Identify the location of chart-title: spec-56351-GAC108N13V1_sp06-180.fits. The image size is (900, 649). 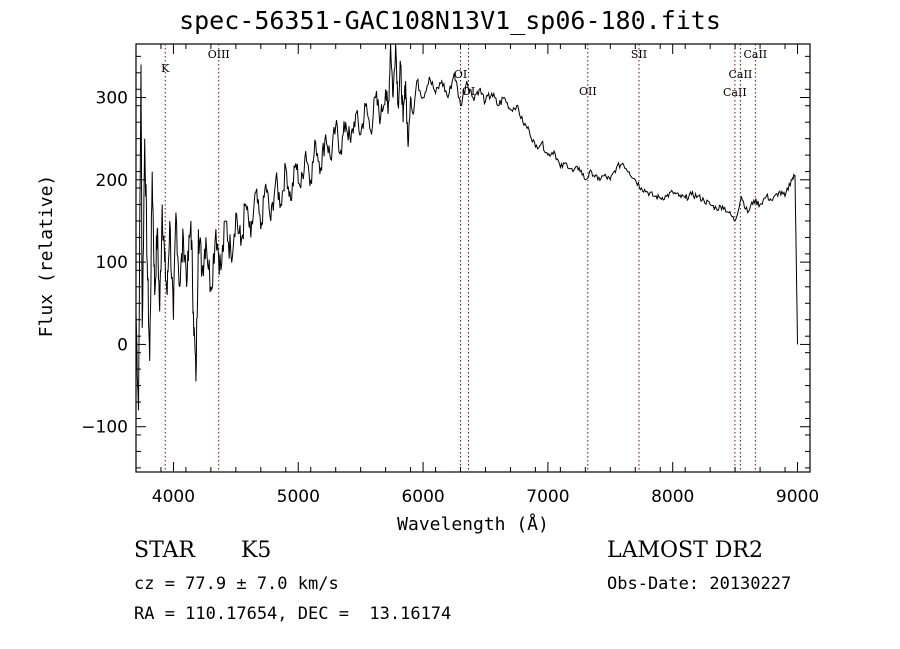
(450, 20).